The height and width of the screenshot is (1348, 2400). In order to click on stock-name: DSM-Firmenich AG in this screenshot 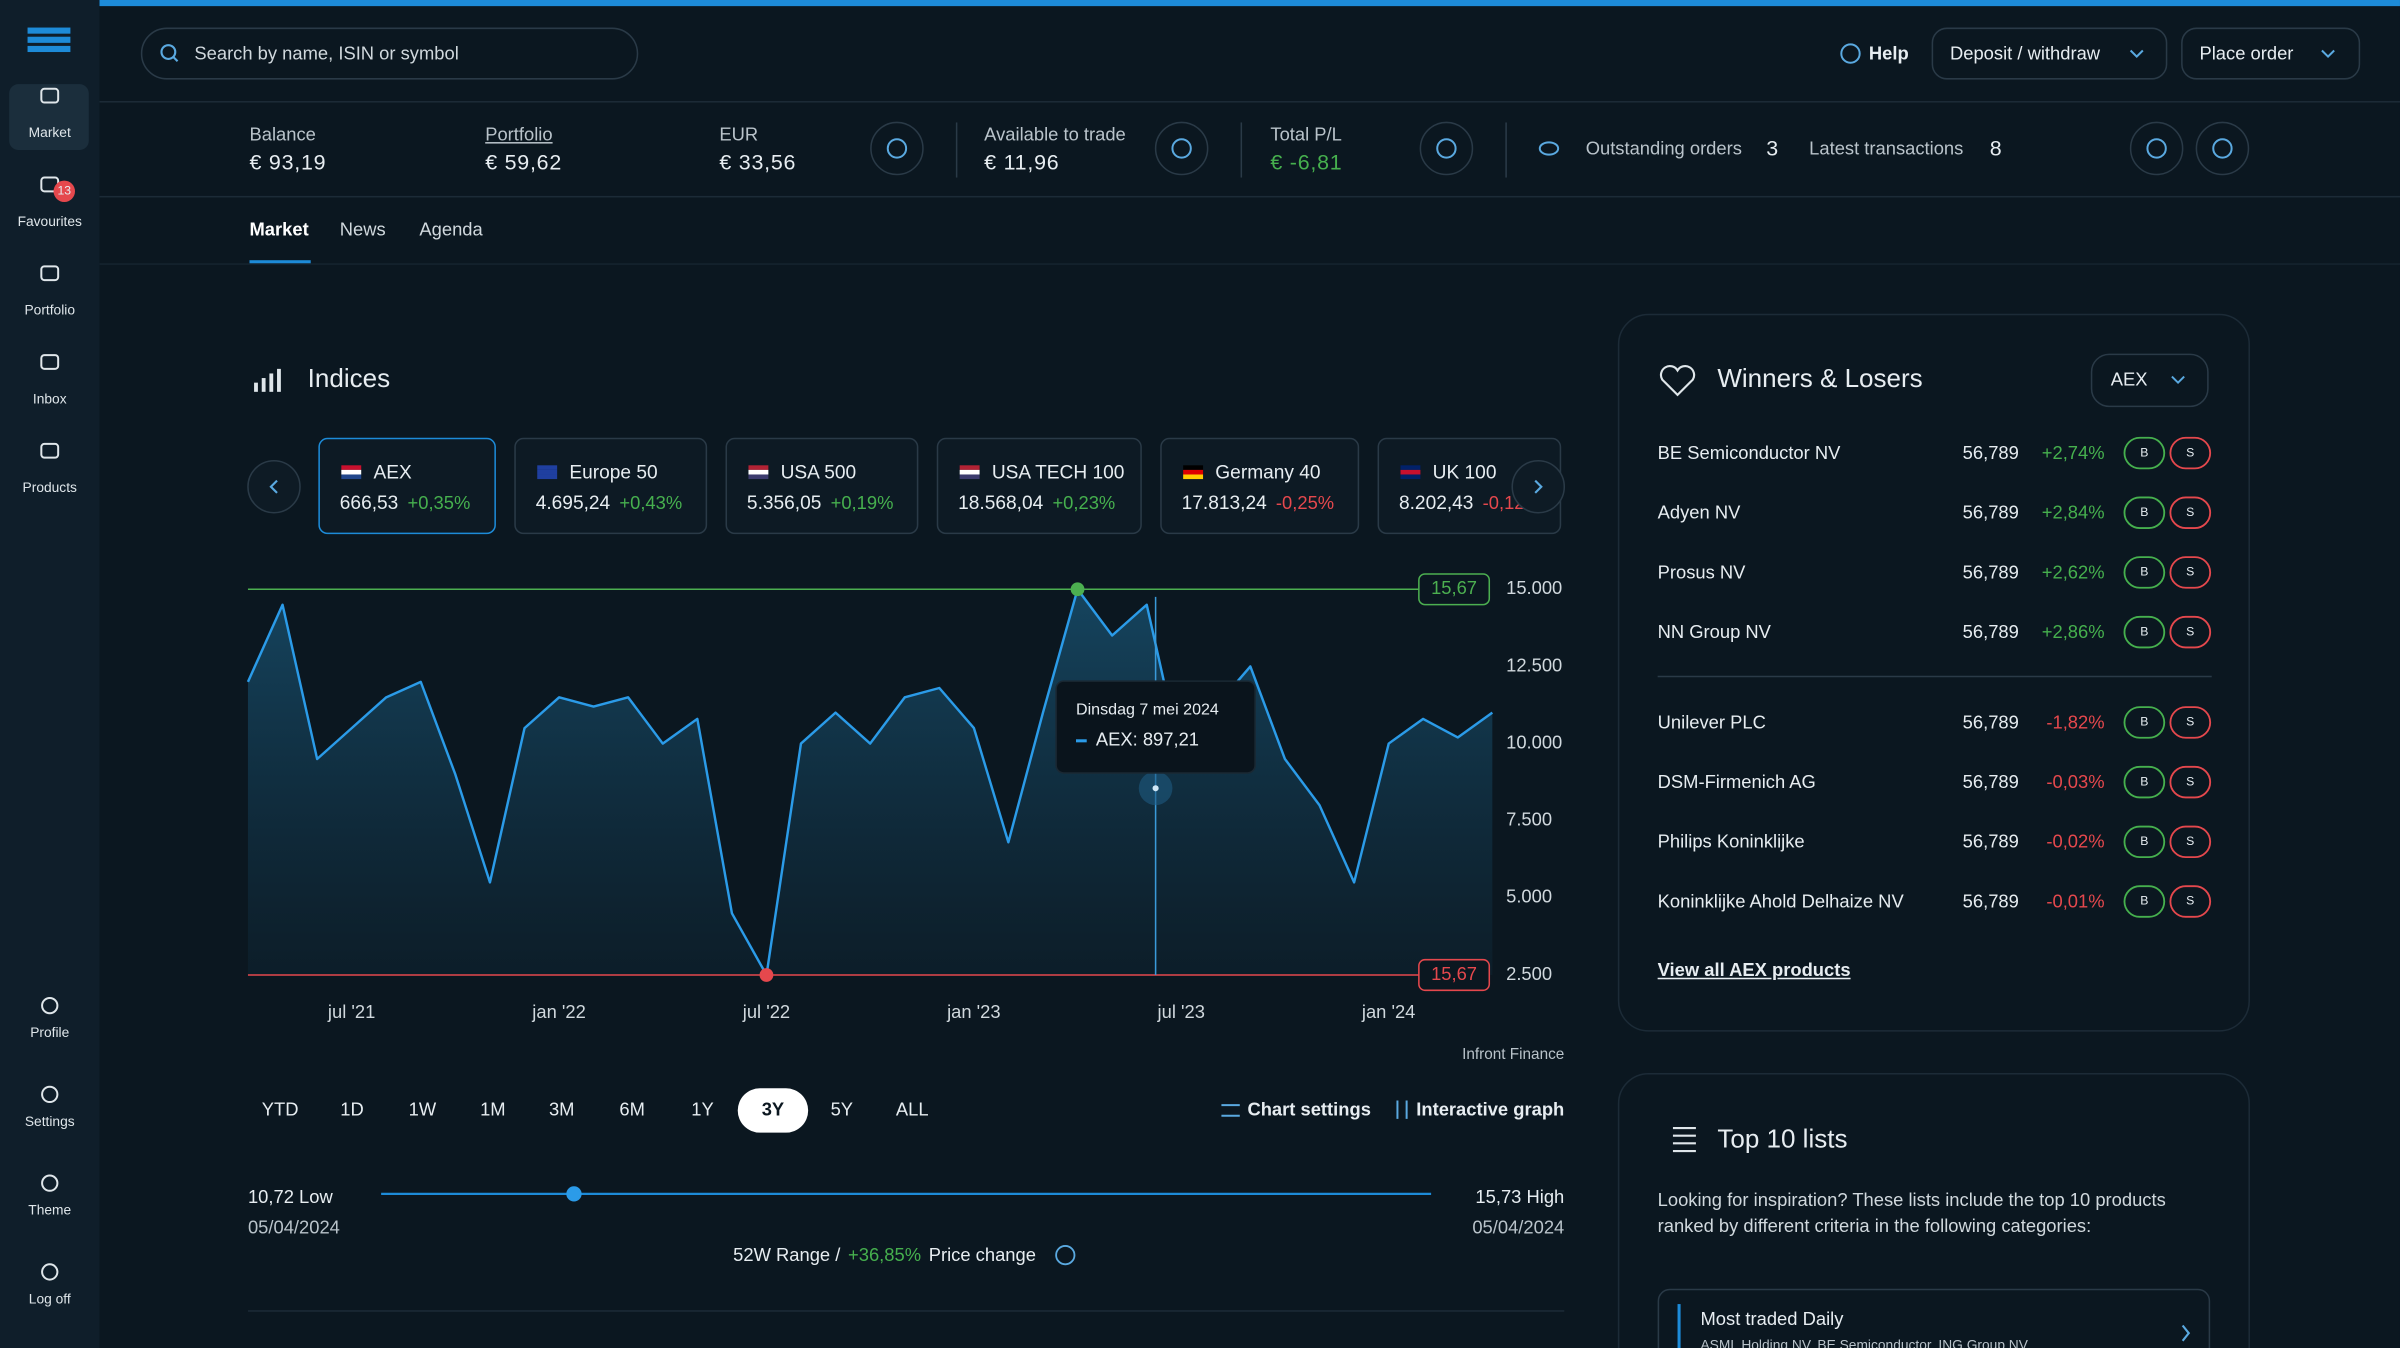, I will do `click(1736, 782)`.